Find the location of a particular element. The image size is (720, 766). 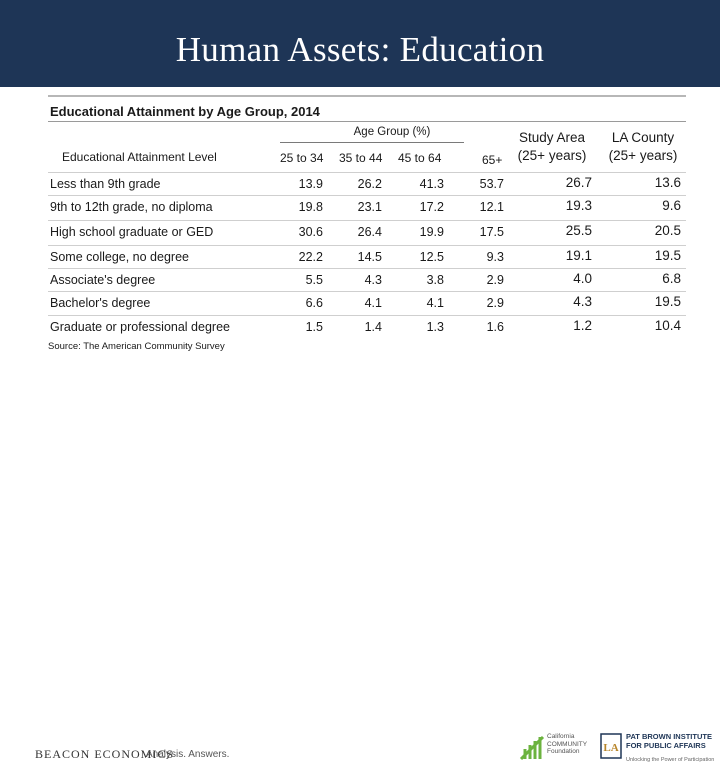

col-header-25-34: 25 to 34 is located at coordinates (302, 158).